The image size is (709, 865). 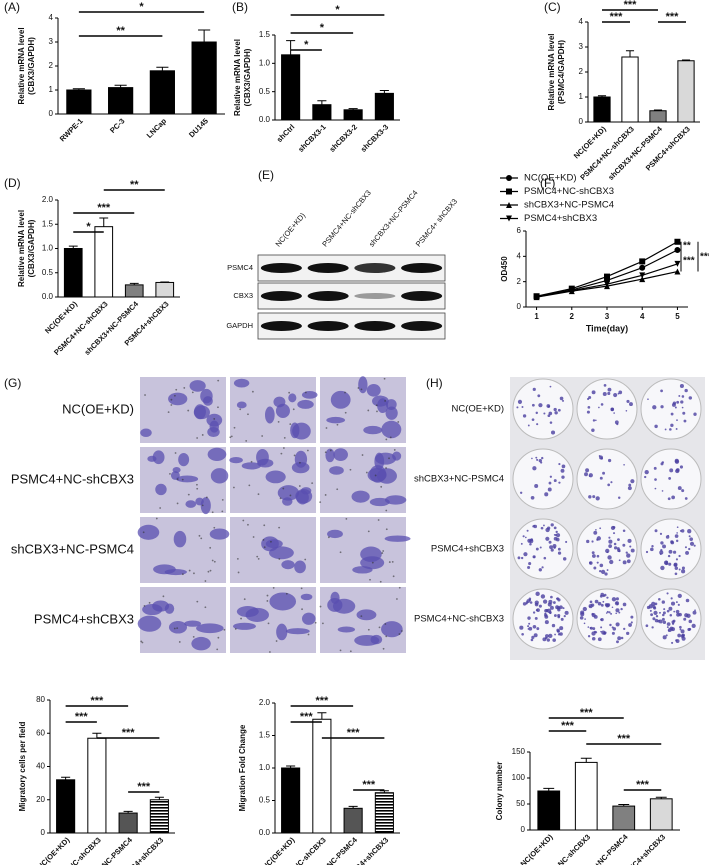 I want to click on row-label: CBX3, so click(x=243, y=295).